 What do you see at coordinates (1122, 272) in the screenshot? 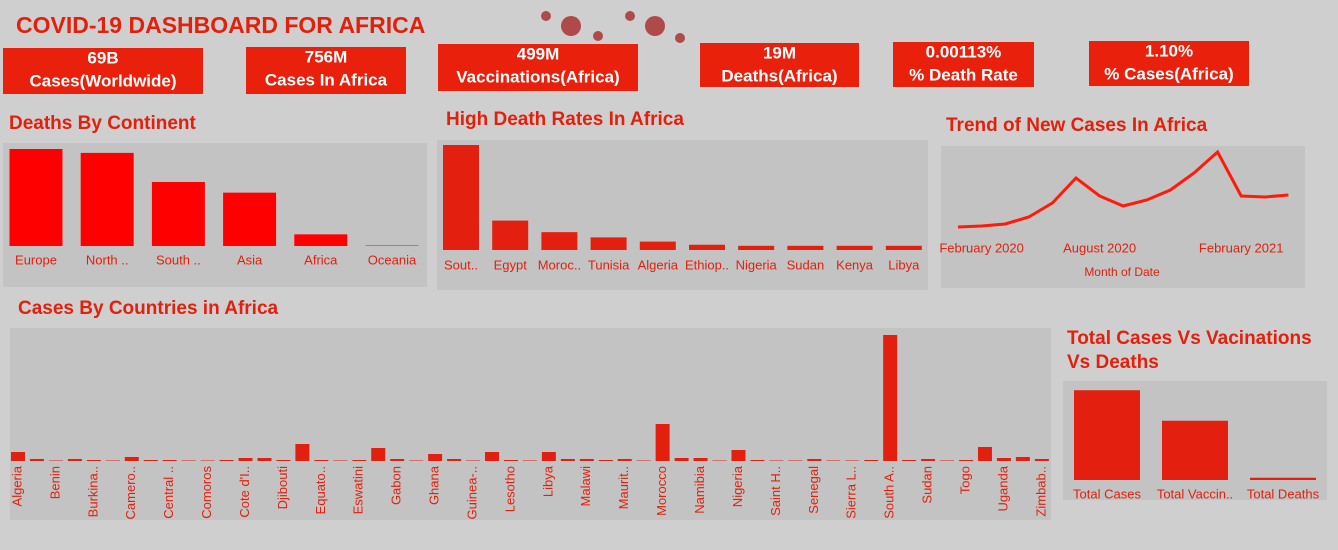
I see `x-axis-title: Month of Date` at bounding box center [1122, 272].